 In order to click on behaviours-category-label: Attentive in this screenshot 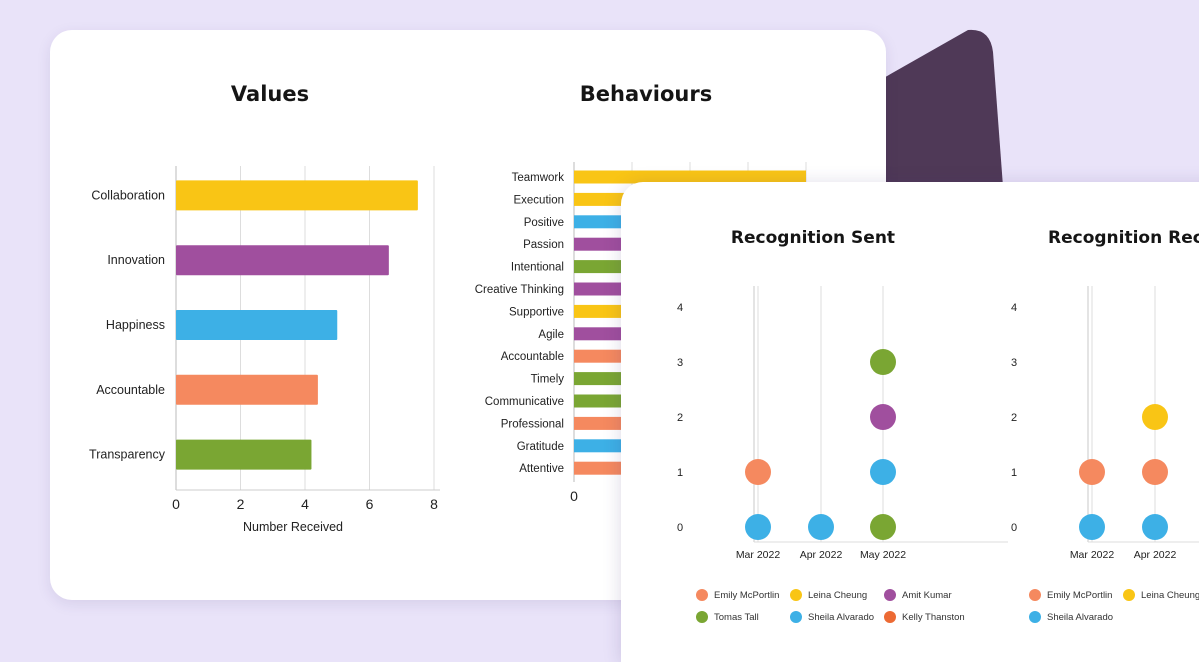, I will do `click(541, 469)`.